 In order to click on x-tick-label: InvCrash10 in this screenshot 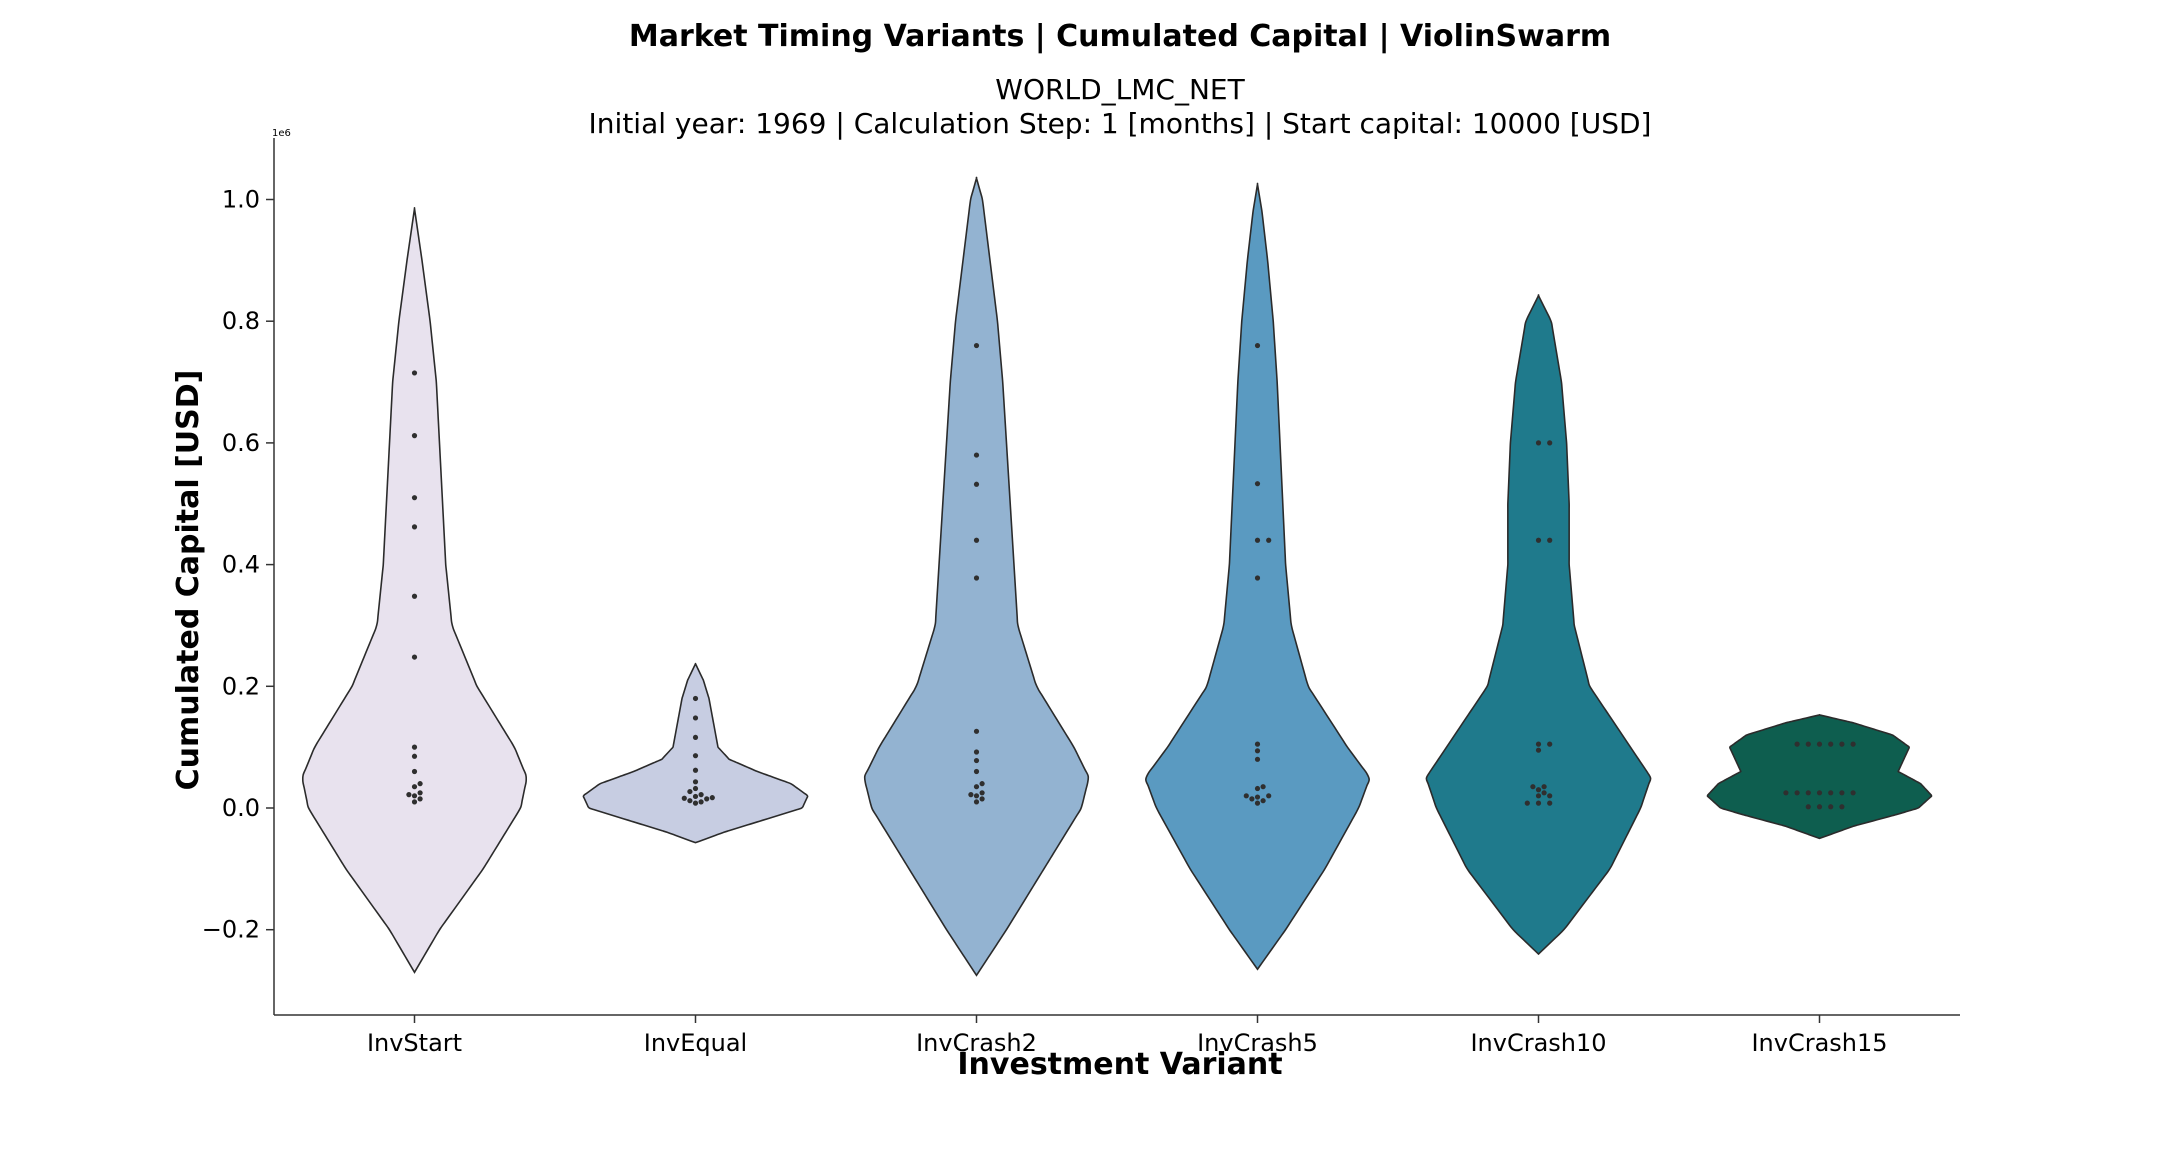, I will do `click(1538, 1043)`.